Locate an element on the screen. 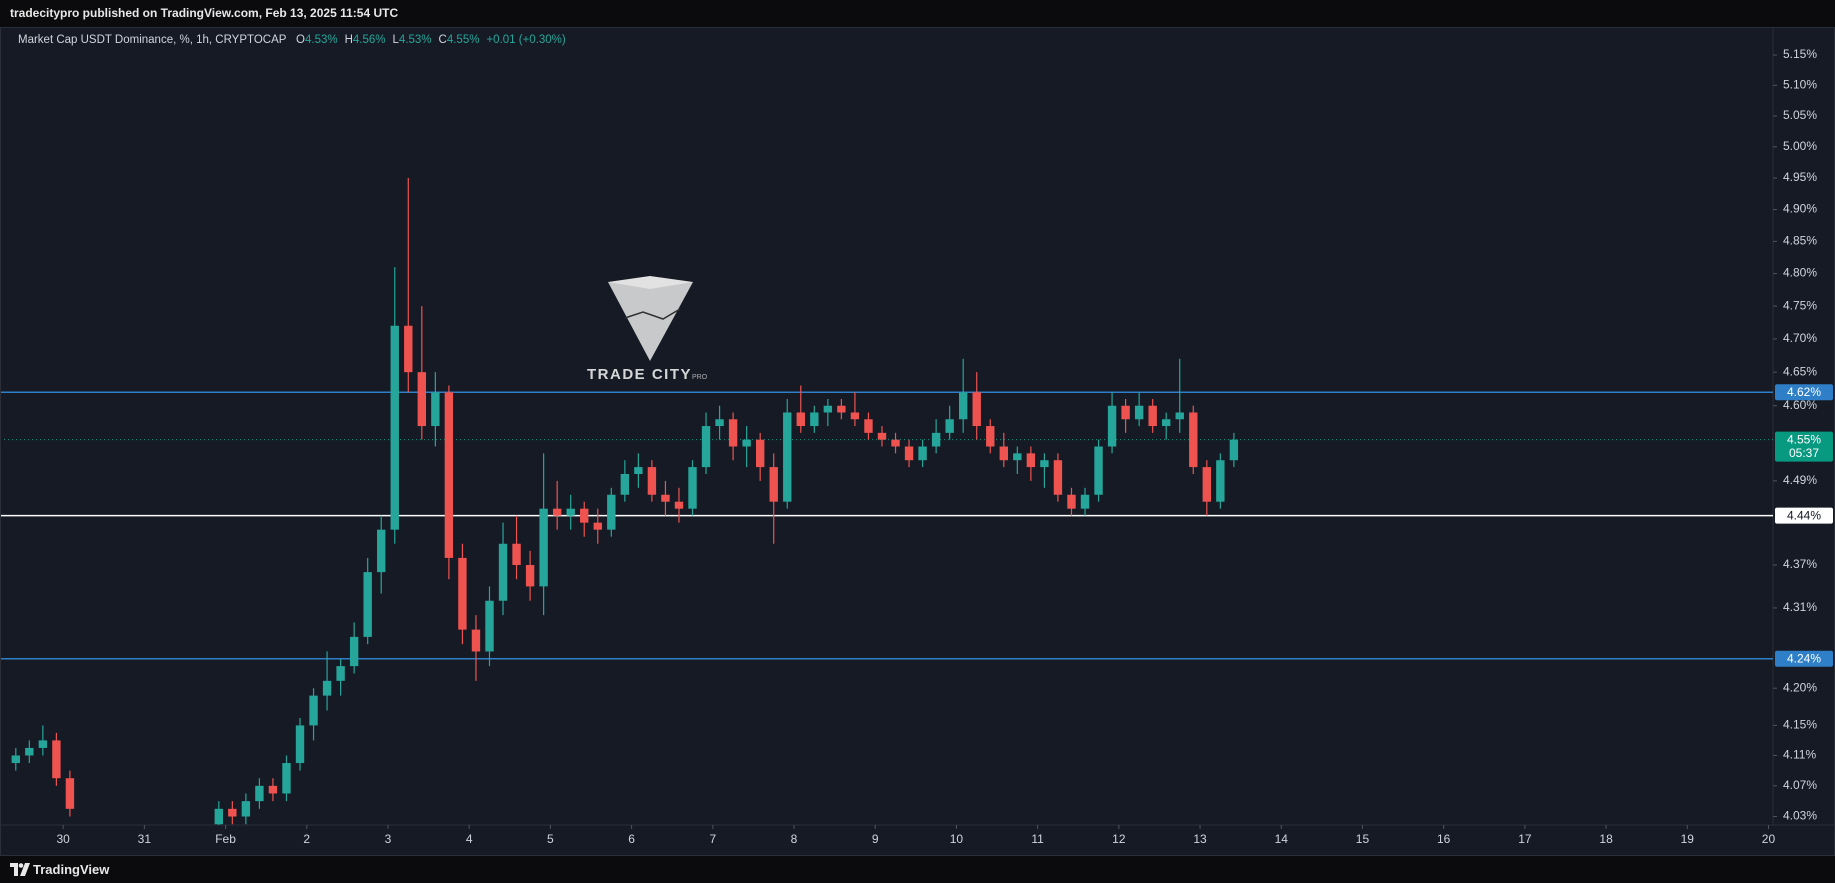 The height and width of the screenshot is (883, 1835). logo-shape is located at coordinates (650, 321).